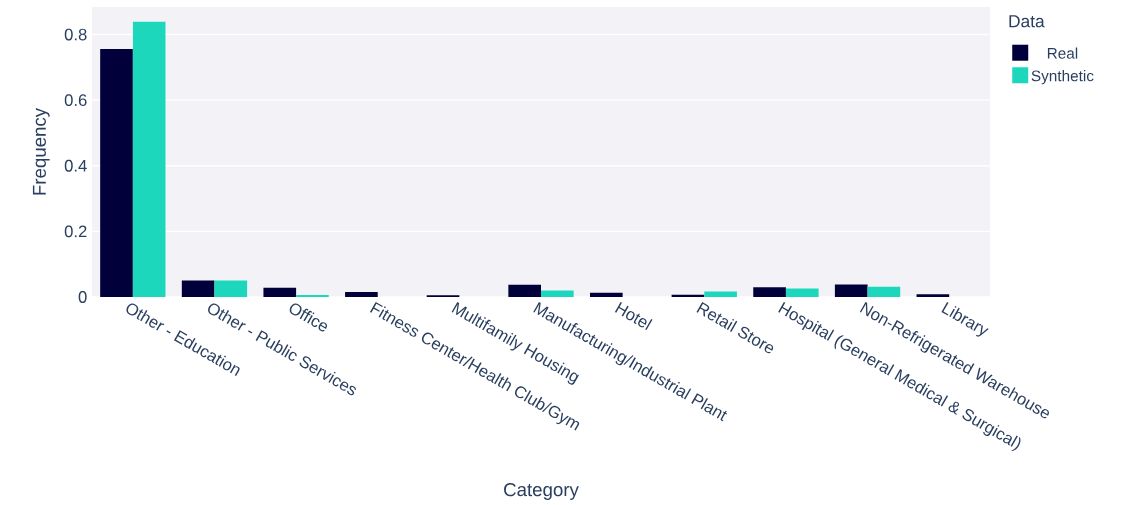 This screenshot has height=505, width=1140. I want to click on y-tick-label: 0.4, so click(75, 165).